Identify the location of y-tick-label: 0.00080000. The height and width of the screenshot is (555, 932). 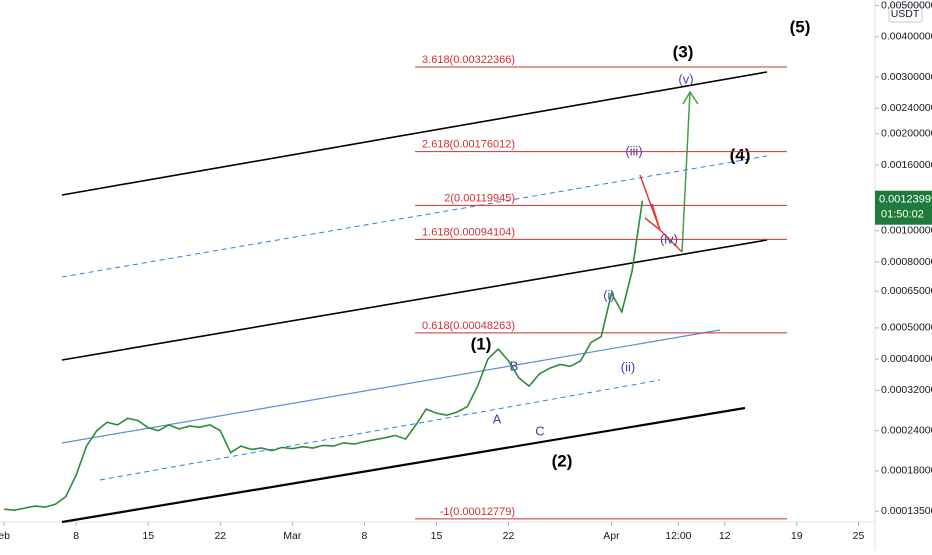
(906, 262).